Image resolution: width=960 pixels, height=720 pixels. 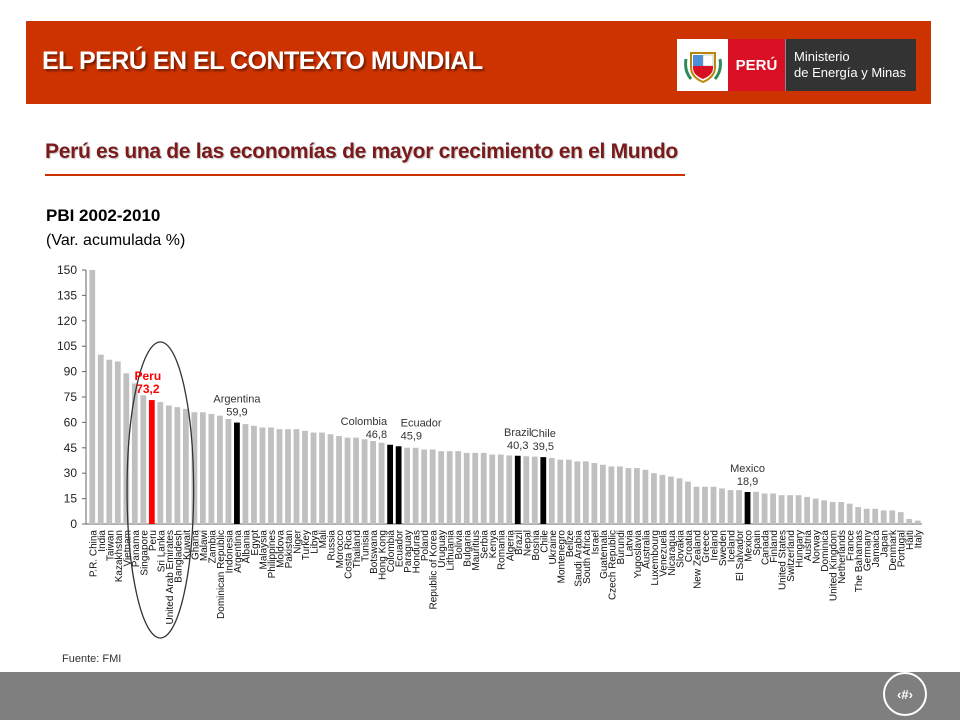 I want to click on y-tick-label: 90, so click(x=71, y=372).